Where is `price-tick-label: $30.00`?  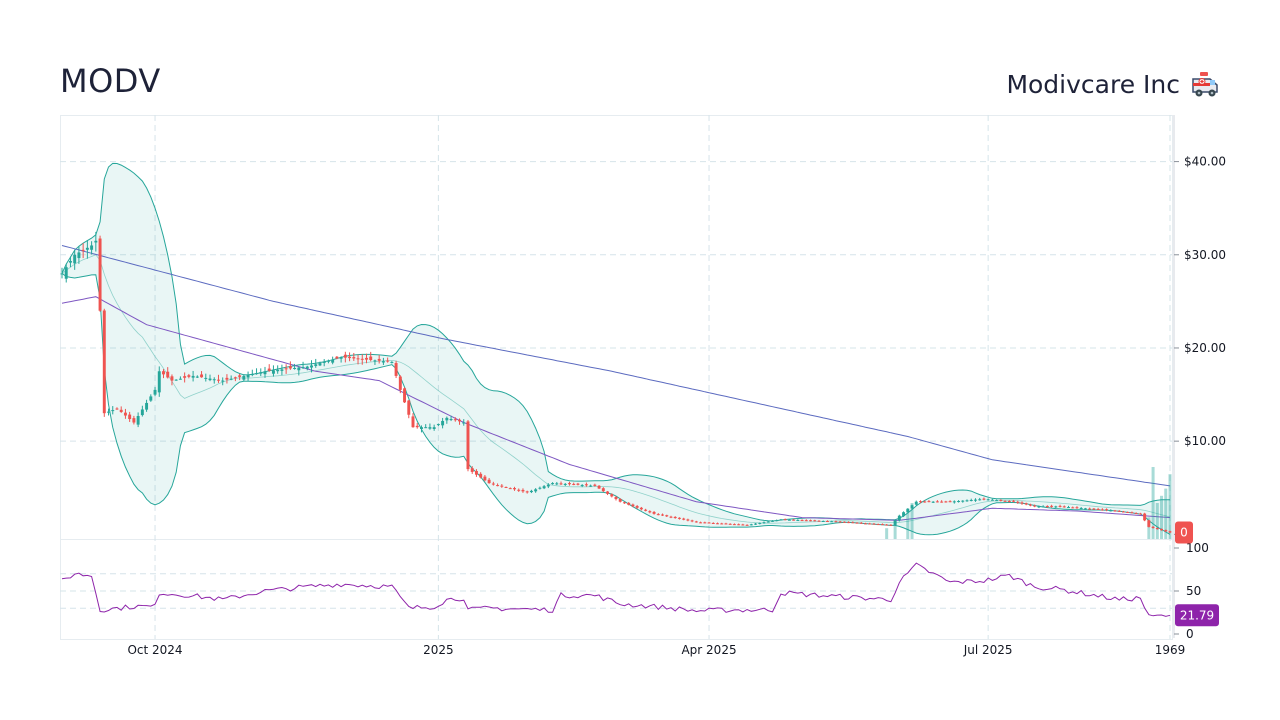
price-tick-label: $30.00 is located at coordinates (1205, 255).